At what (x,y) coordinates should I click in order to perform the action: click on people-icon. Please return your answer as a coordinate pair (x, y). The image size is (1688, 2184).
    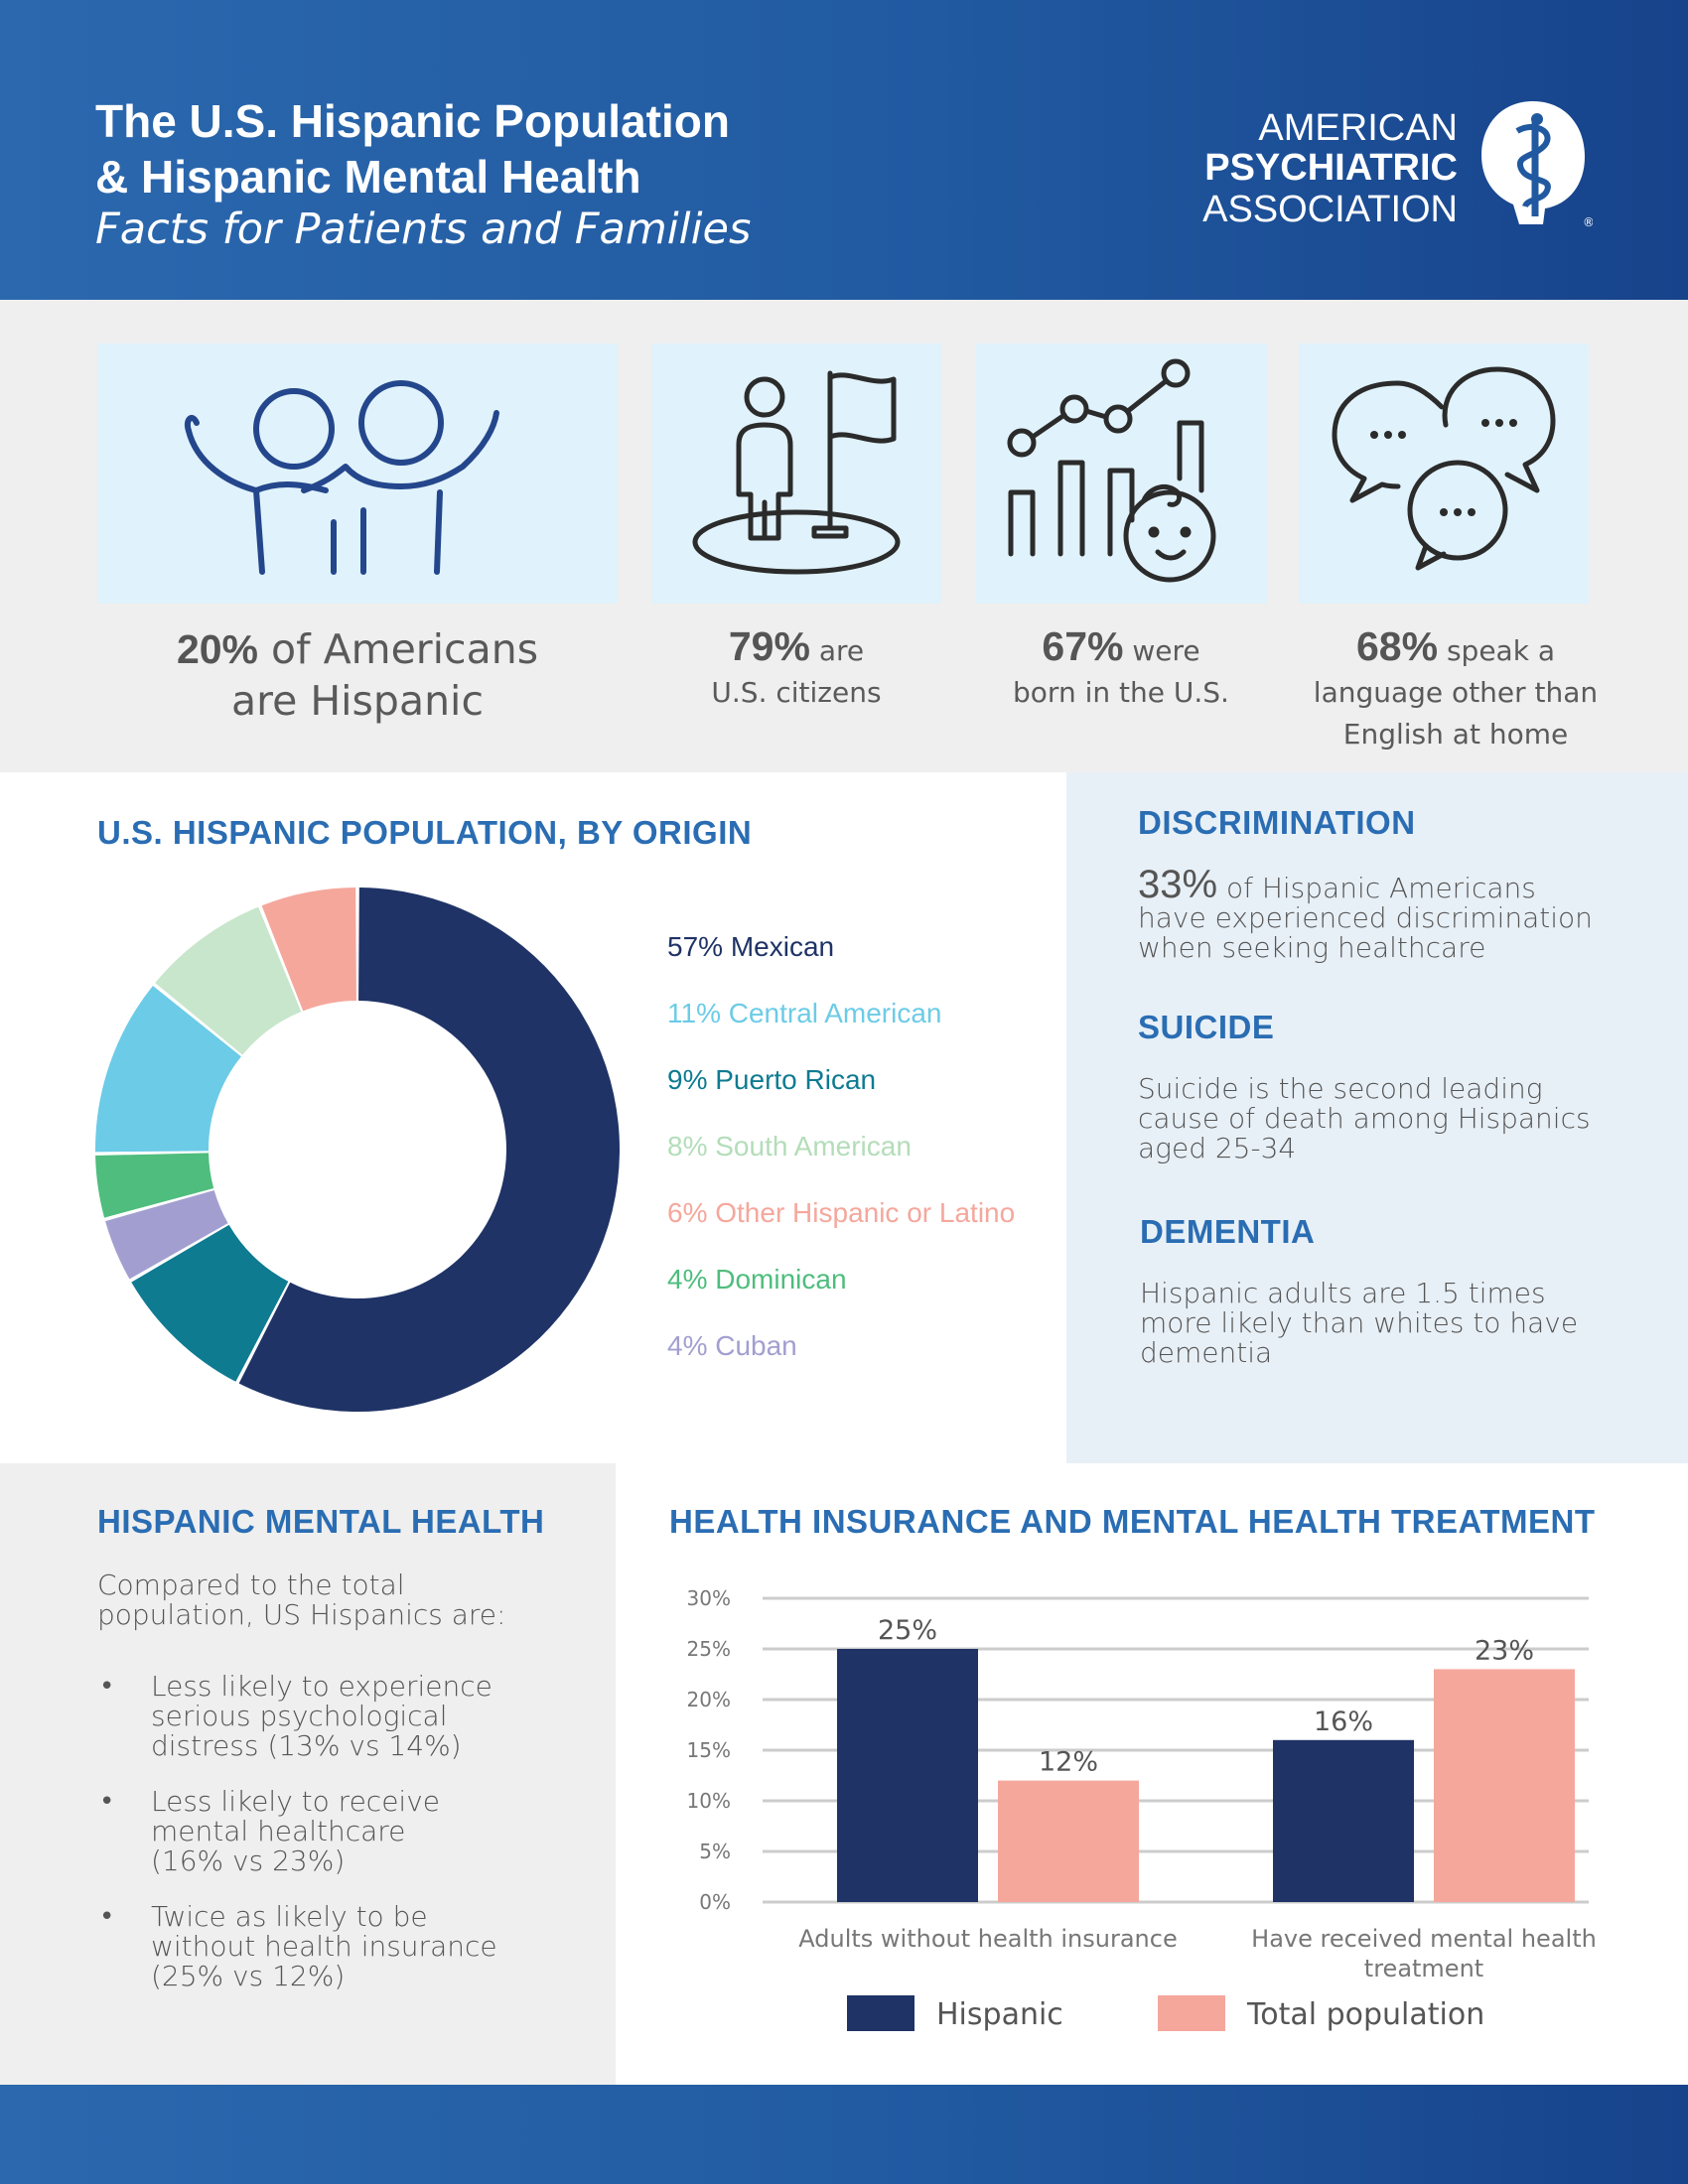
    Looking at the image, I should click on (342, 477).